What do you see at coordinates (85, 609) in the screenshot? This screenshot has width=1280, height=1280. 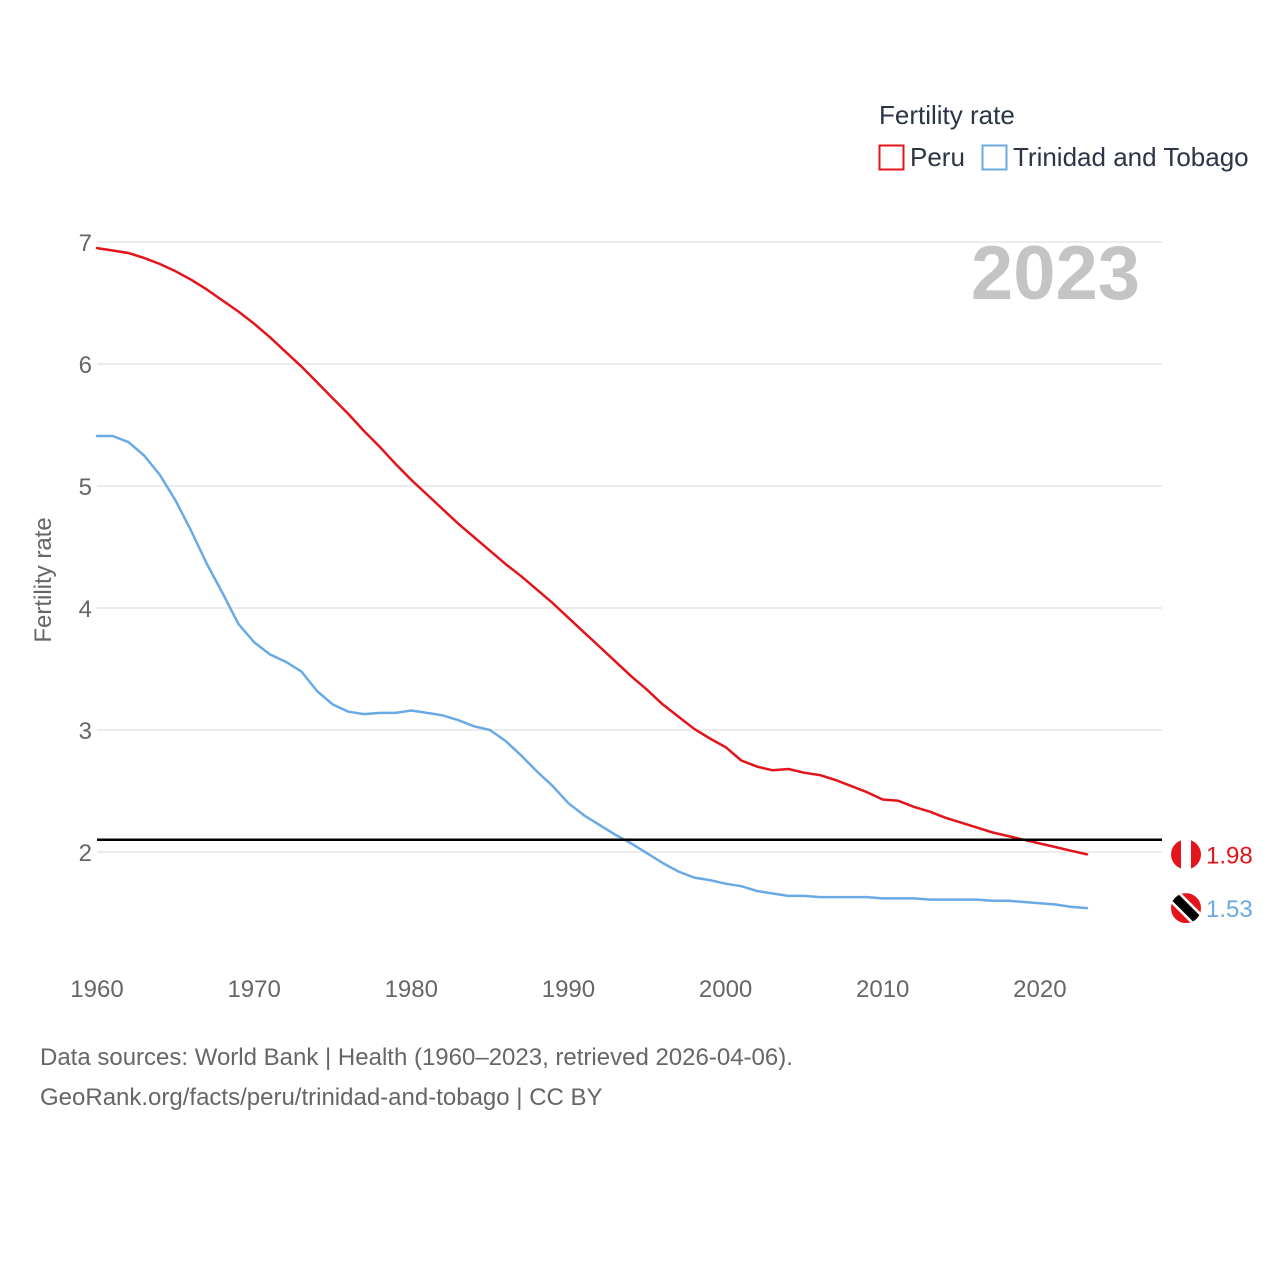 I see `y-tick-label: 4` at bounding box center [85, 609].